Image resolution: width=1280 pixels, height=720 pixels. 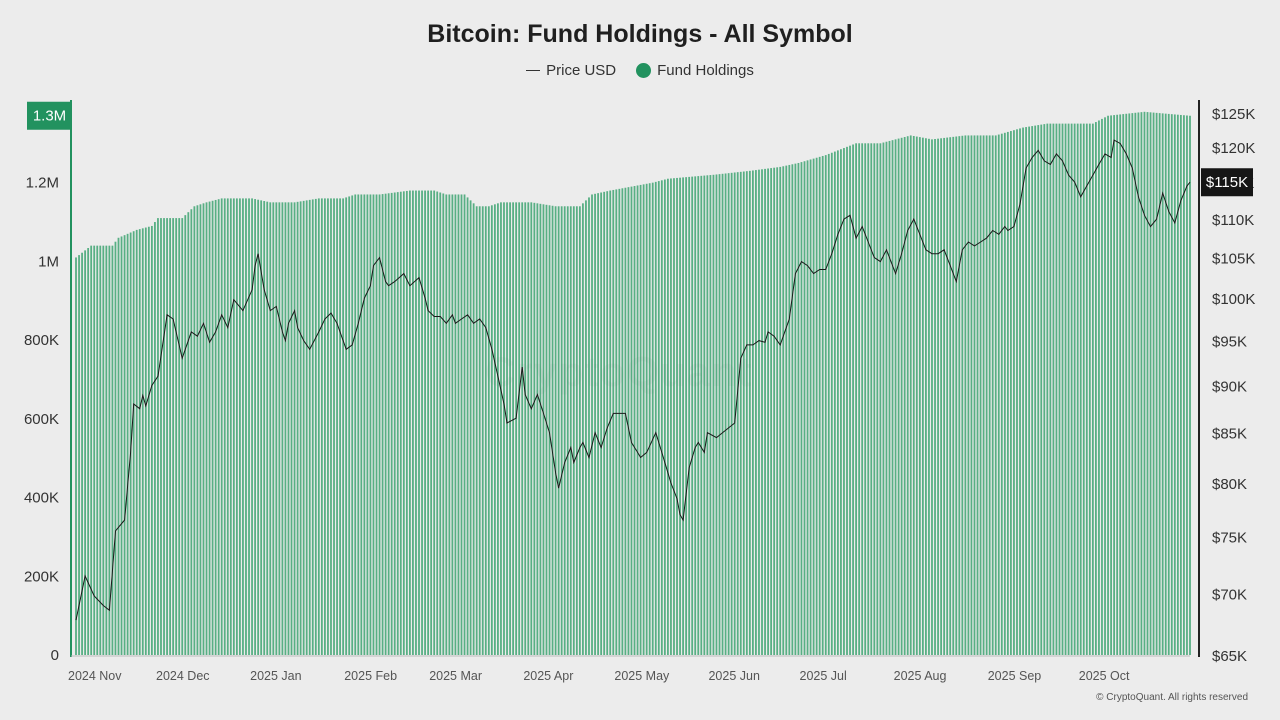 What do you see at coordinates (275, 676) in the screenshot?
I see `x-tick-label: 2025 Jan` at bounding box center [275, 676].